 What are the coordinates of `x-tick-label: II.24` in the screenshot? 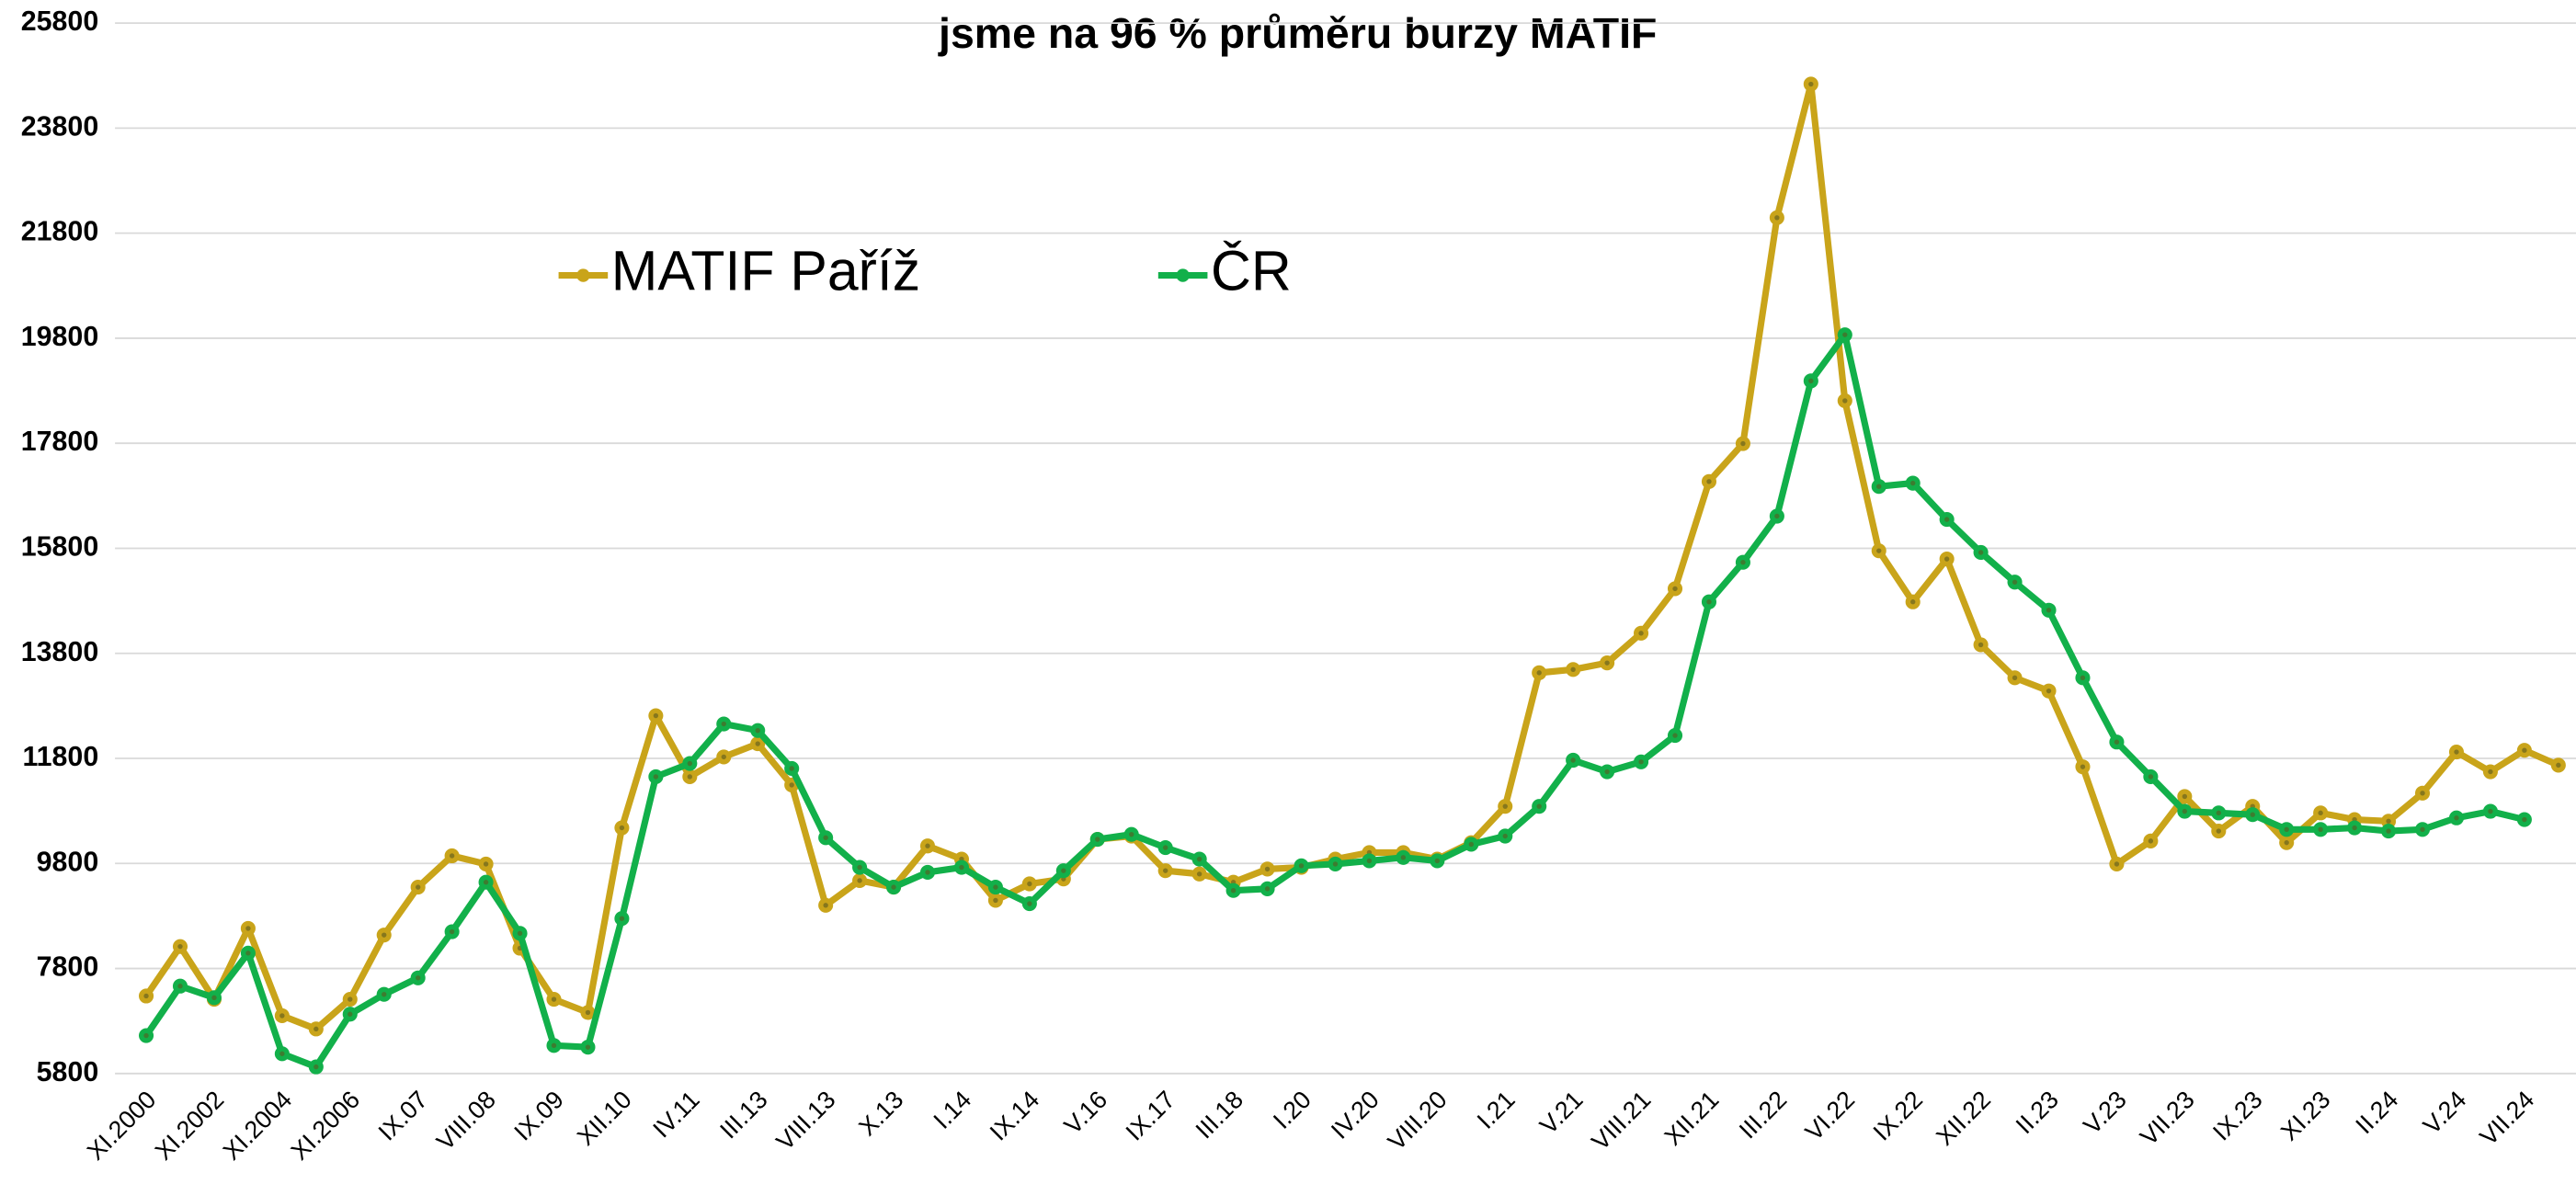 It's located at (2376, 1113).